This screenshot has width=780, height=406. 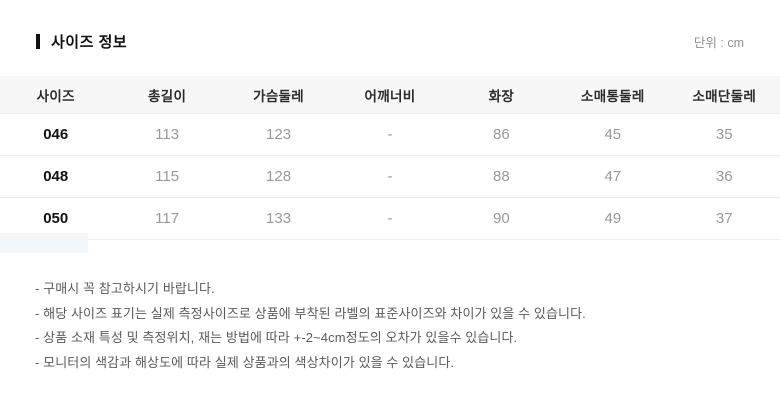 I want to click on horizontal-scrollbar-thumb, so click(x=44, y=243).